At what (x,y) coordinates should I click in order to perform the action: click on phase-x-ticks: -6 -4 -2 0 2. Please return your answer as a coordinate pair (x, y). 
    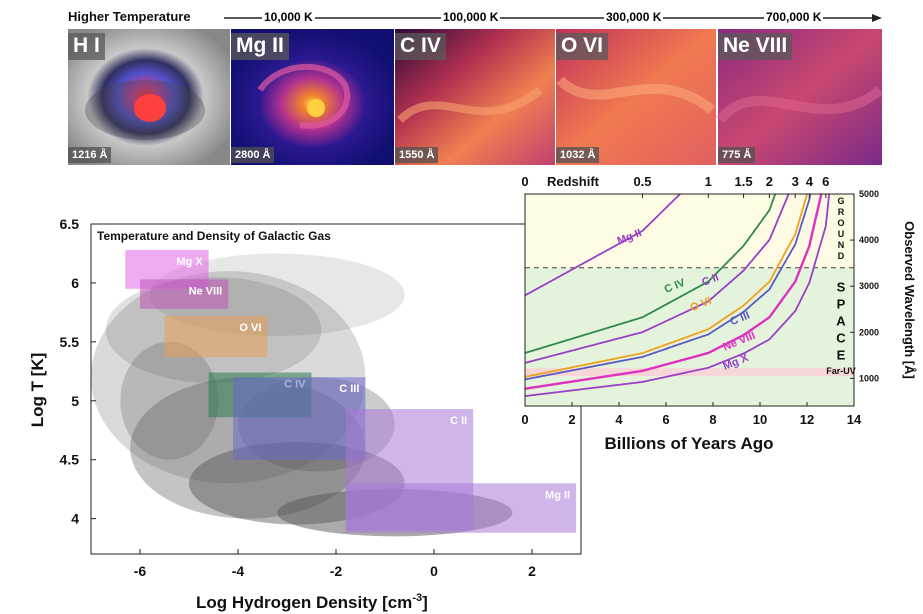
    Looking at the image, I should click on (335, 564).